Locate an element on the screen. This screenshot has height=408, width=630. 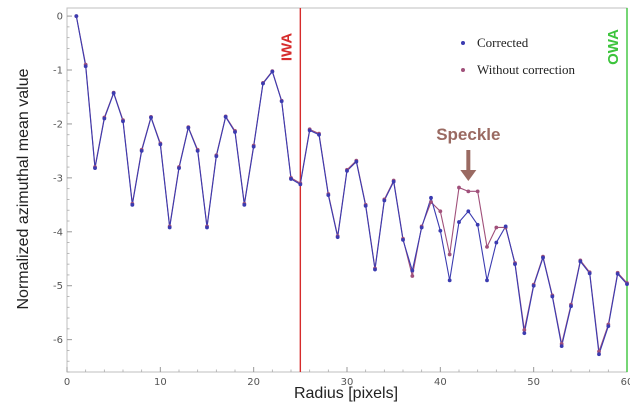
x-tick-label: 0 is located at coordinates (67, 382).